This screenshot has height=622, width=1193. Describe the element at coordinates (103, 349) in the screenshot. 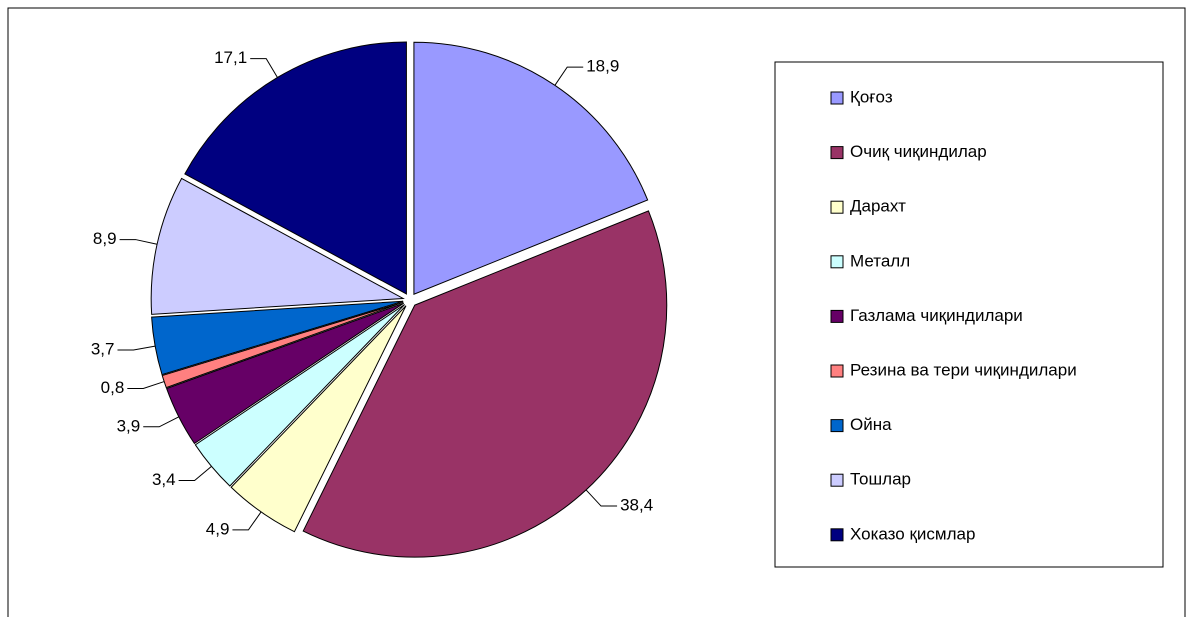

I see `data-label: 3,7` at that location.